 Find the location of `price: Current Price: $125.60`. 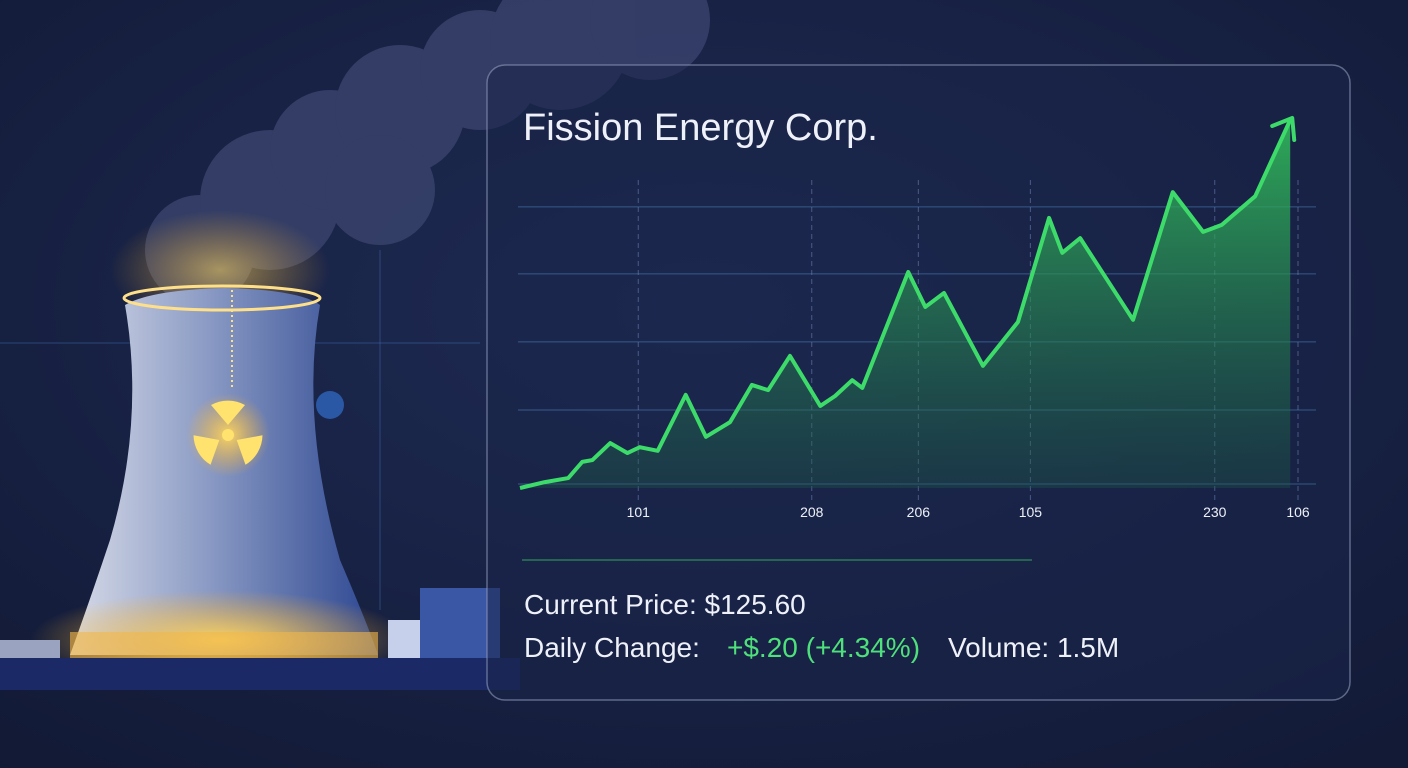

price: Current Price: $125.60 is located at coordinates (665, 604).